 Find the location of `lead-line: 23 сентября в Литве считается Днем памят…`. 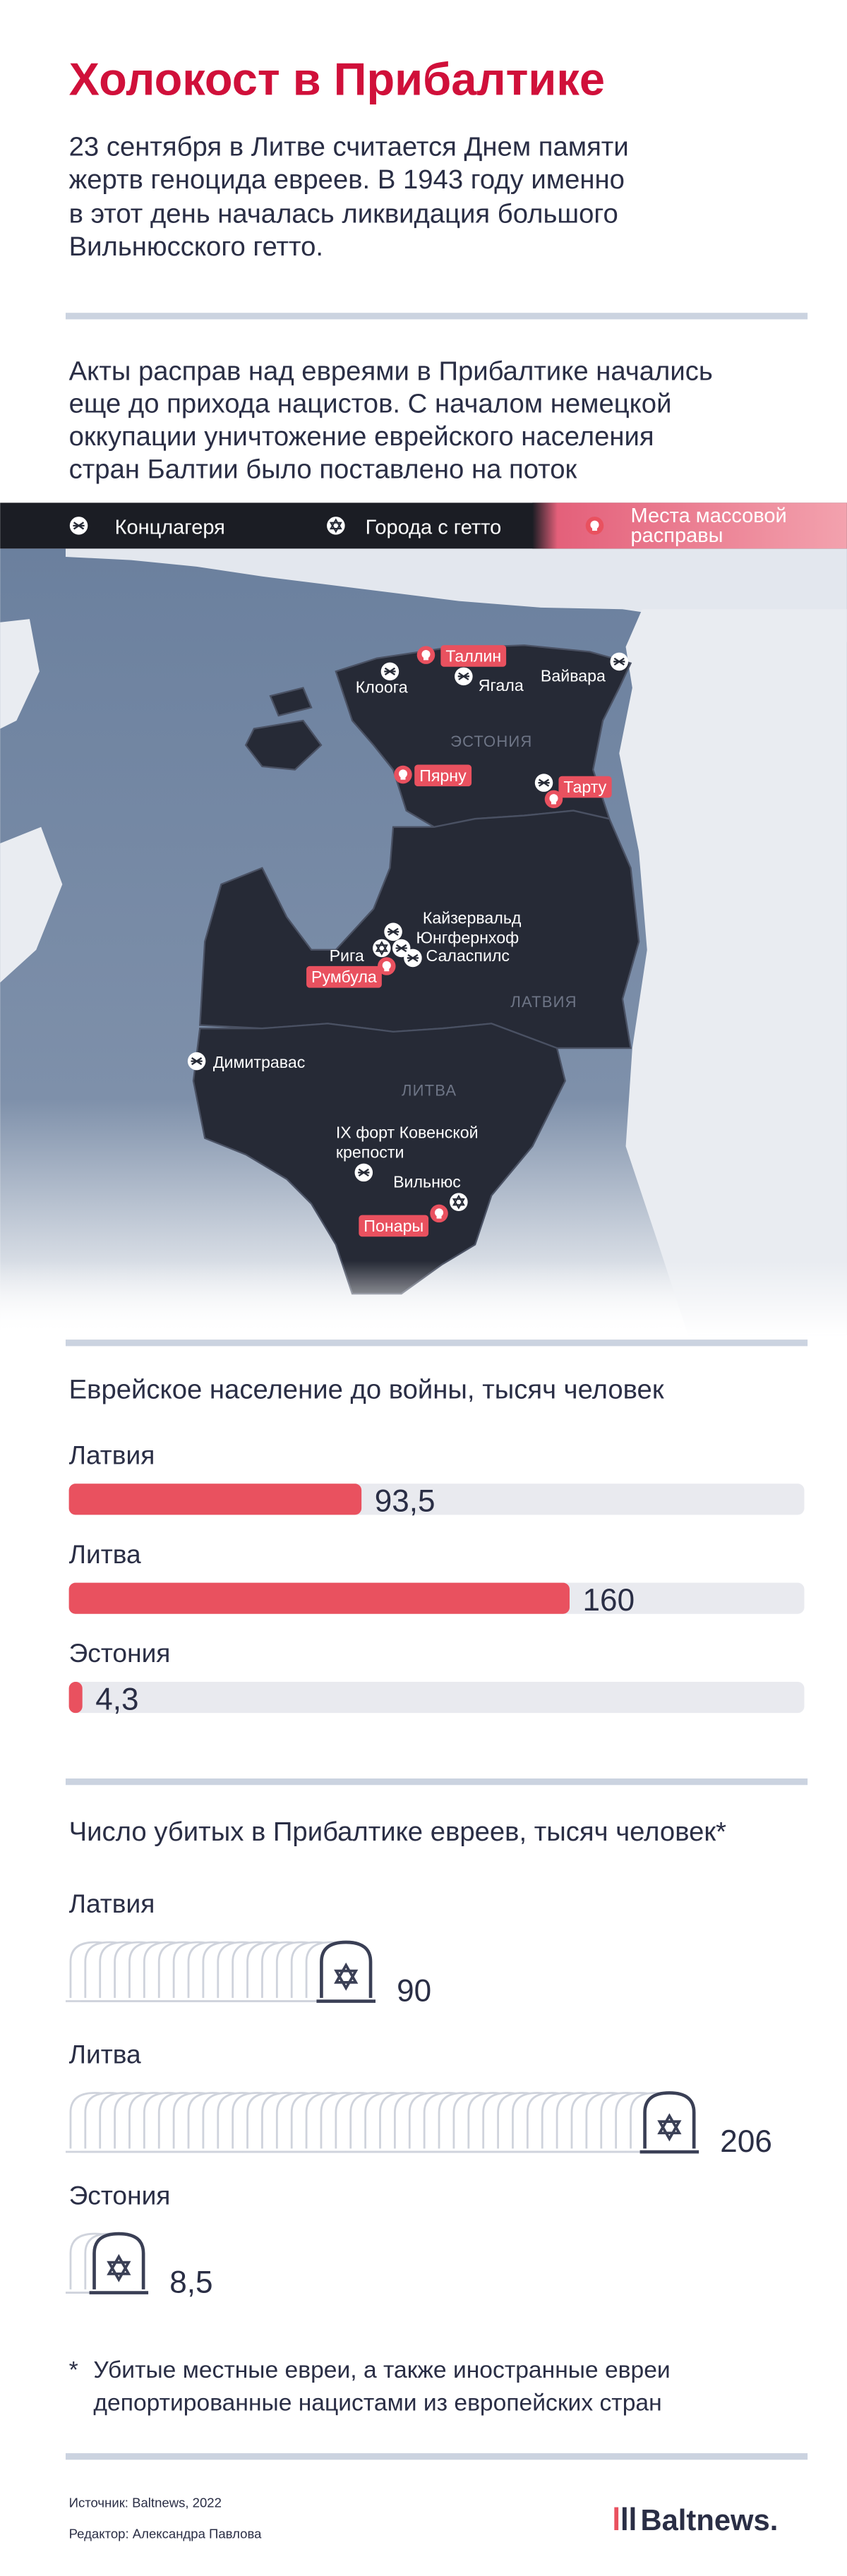

lead-line: 23 сентября в Литве считается Днем памят… is located at coordinates (349, 146).